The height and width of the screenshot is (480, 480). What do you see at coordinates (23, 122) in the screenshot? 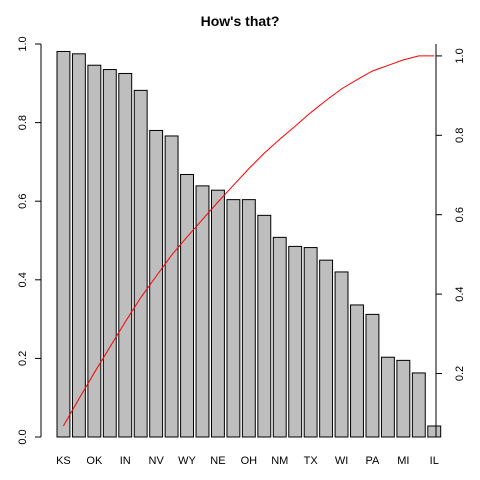
I see `left-tick-label: 0.8` at bounding box center [23, 122].